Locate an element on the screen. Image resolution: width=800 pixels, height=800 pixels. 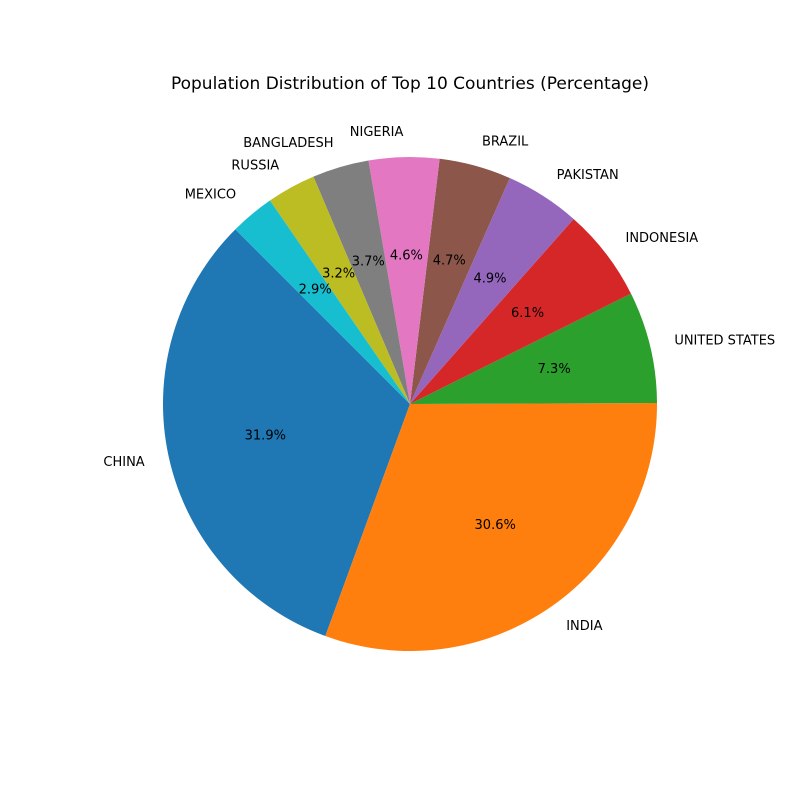
pct-label-china: 31.9% is located at coordinates (265, 436).